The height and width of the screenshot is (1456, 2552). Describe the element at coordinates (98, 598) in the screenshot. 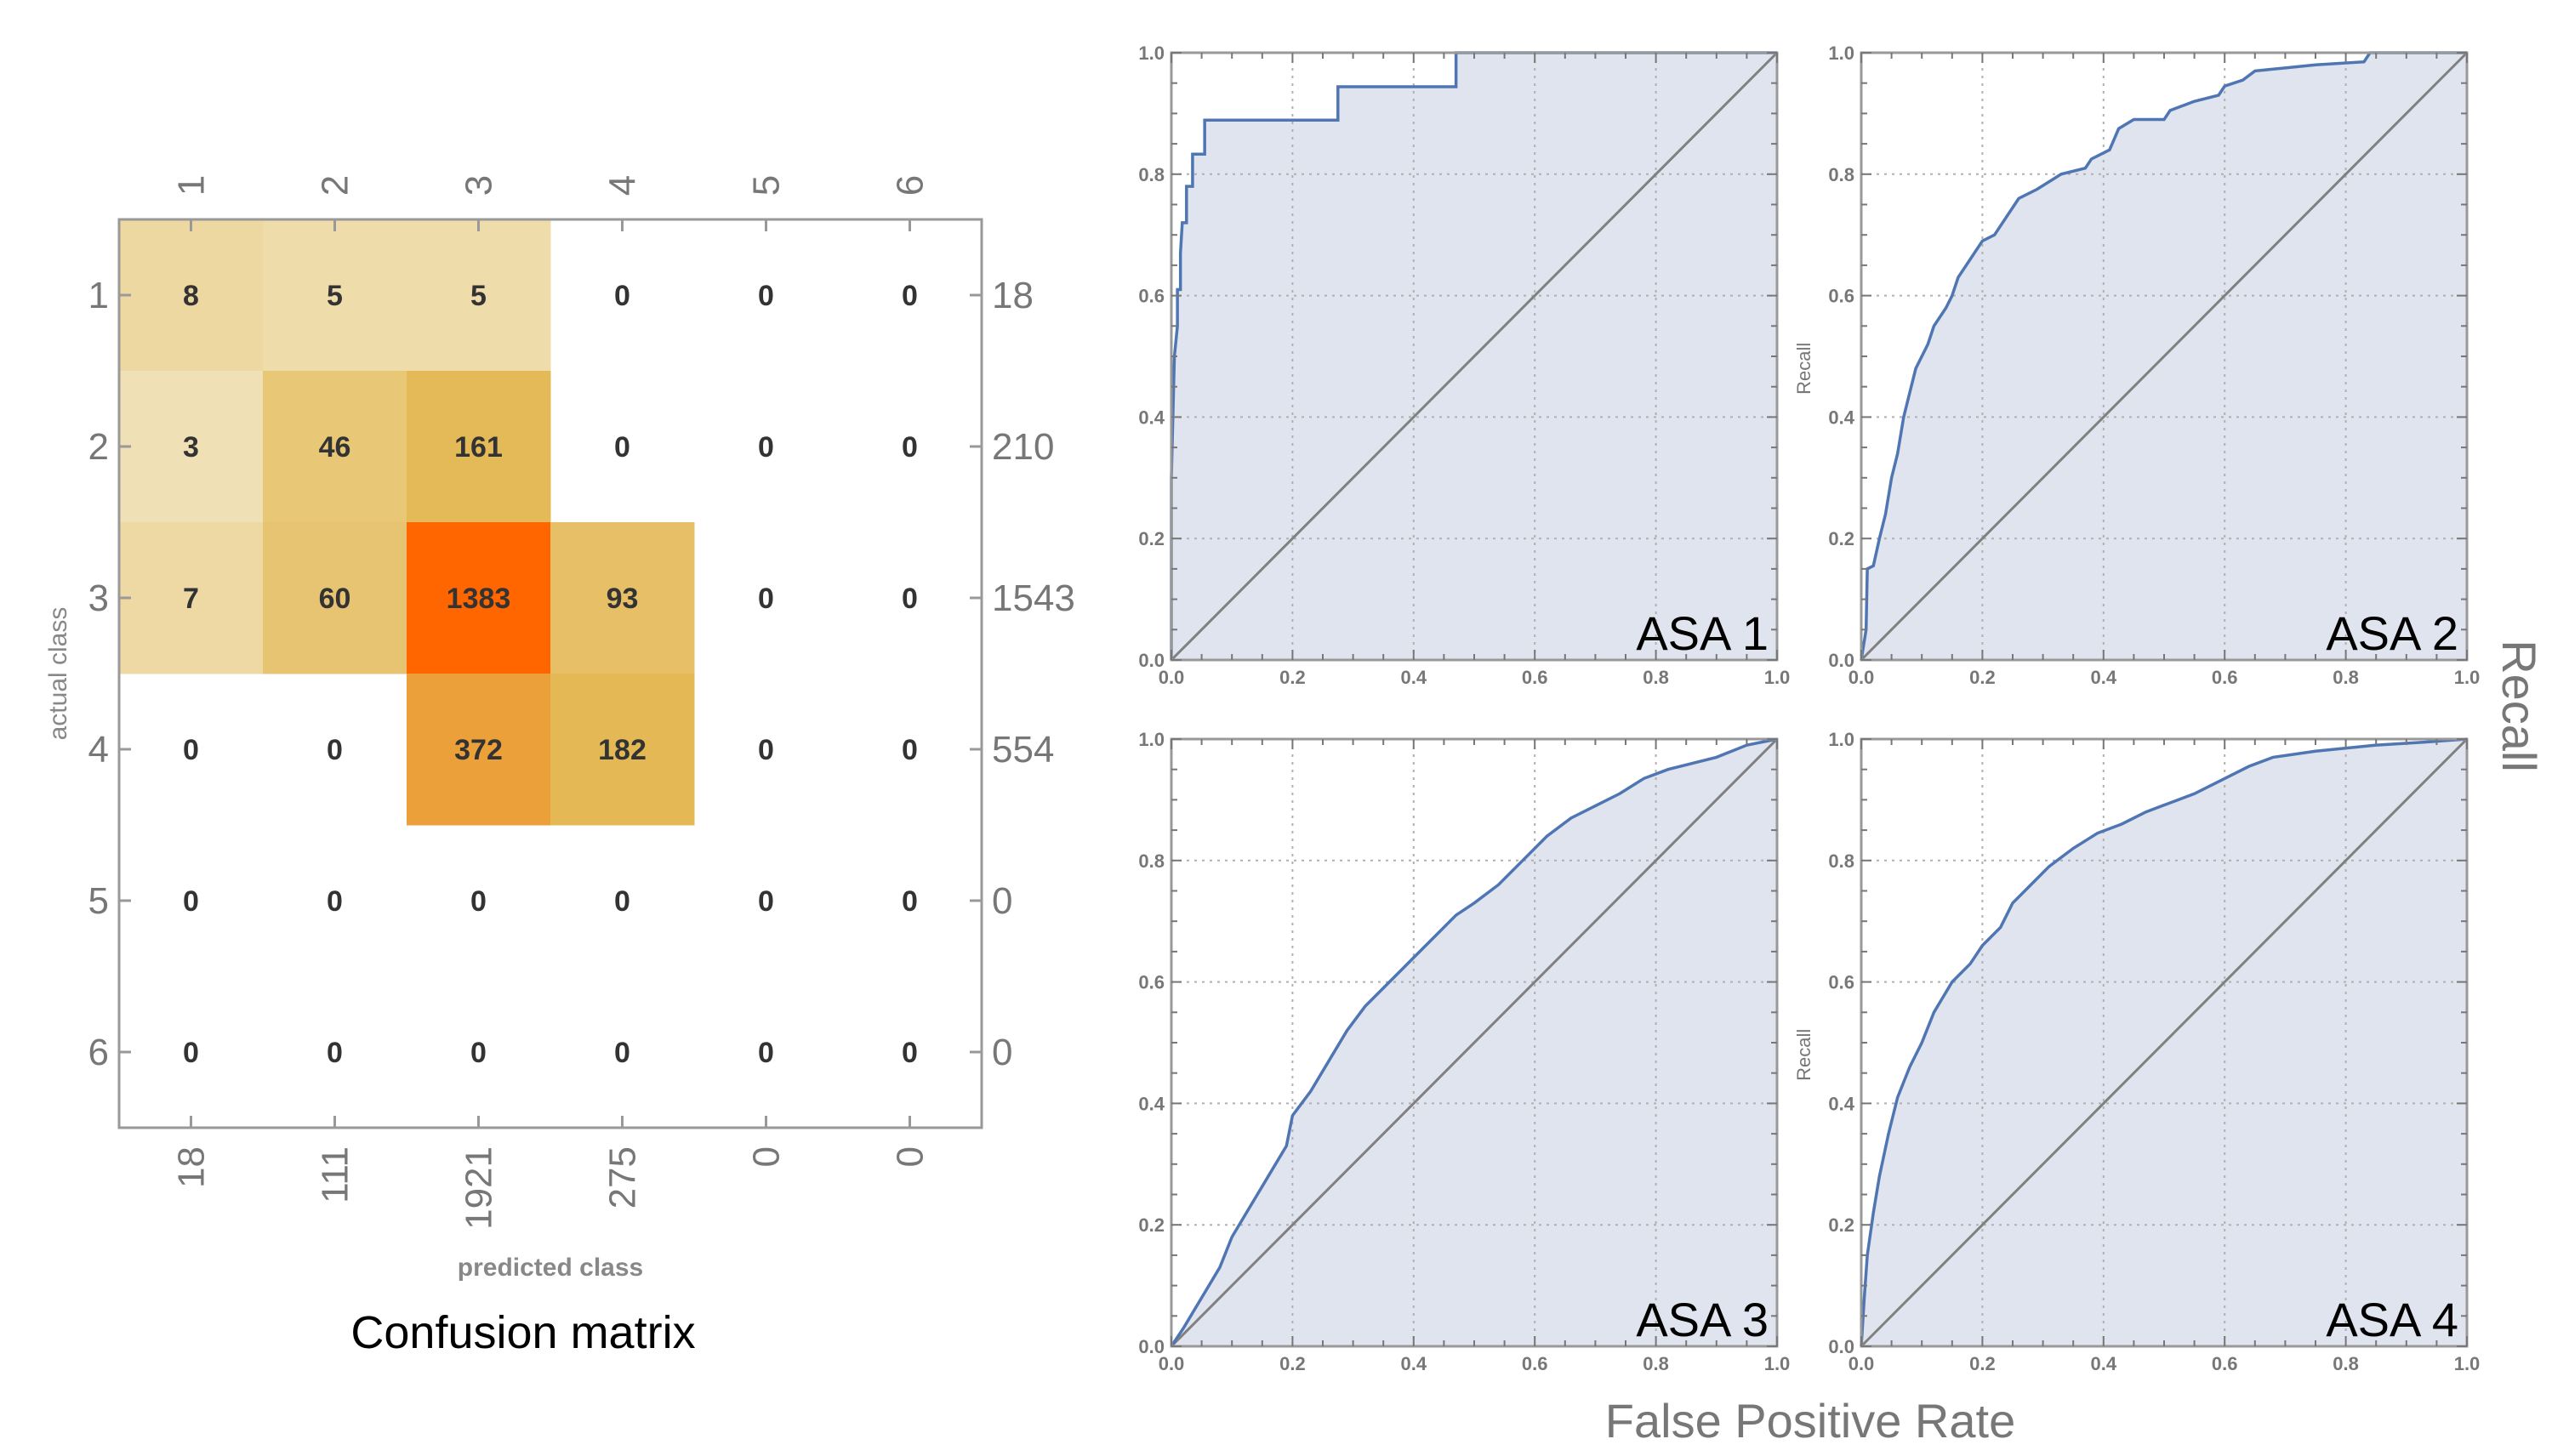

I see `actual-class-tick-label: 3` at that location.